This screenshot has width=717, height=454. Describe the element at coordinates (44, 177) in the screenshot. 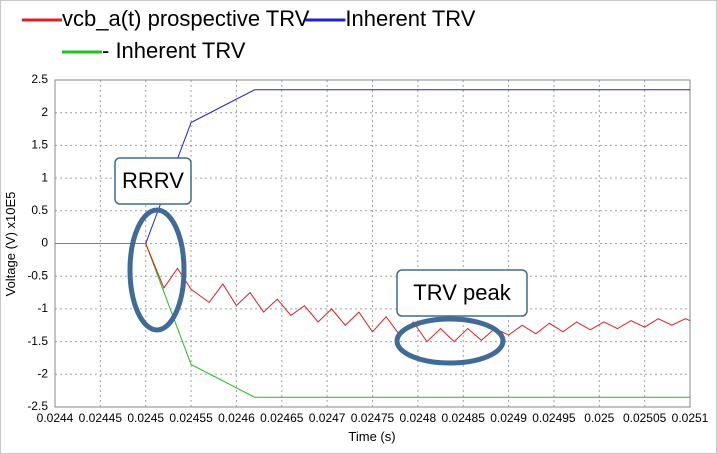

I see `y-tick-label: 1` at that location.